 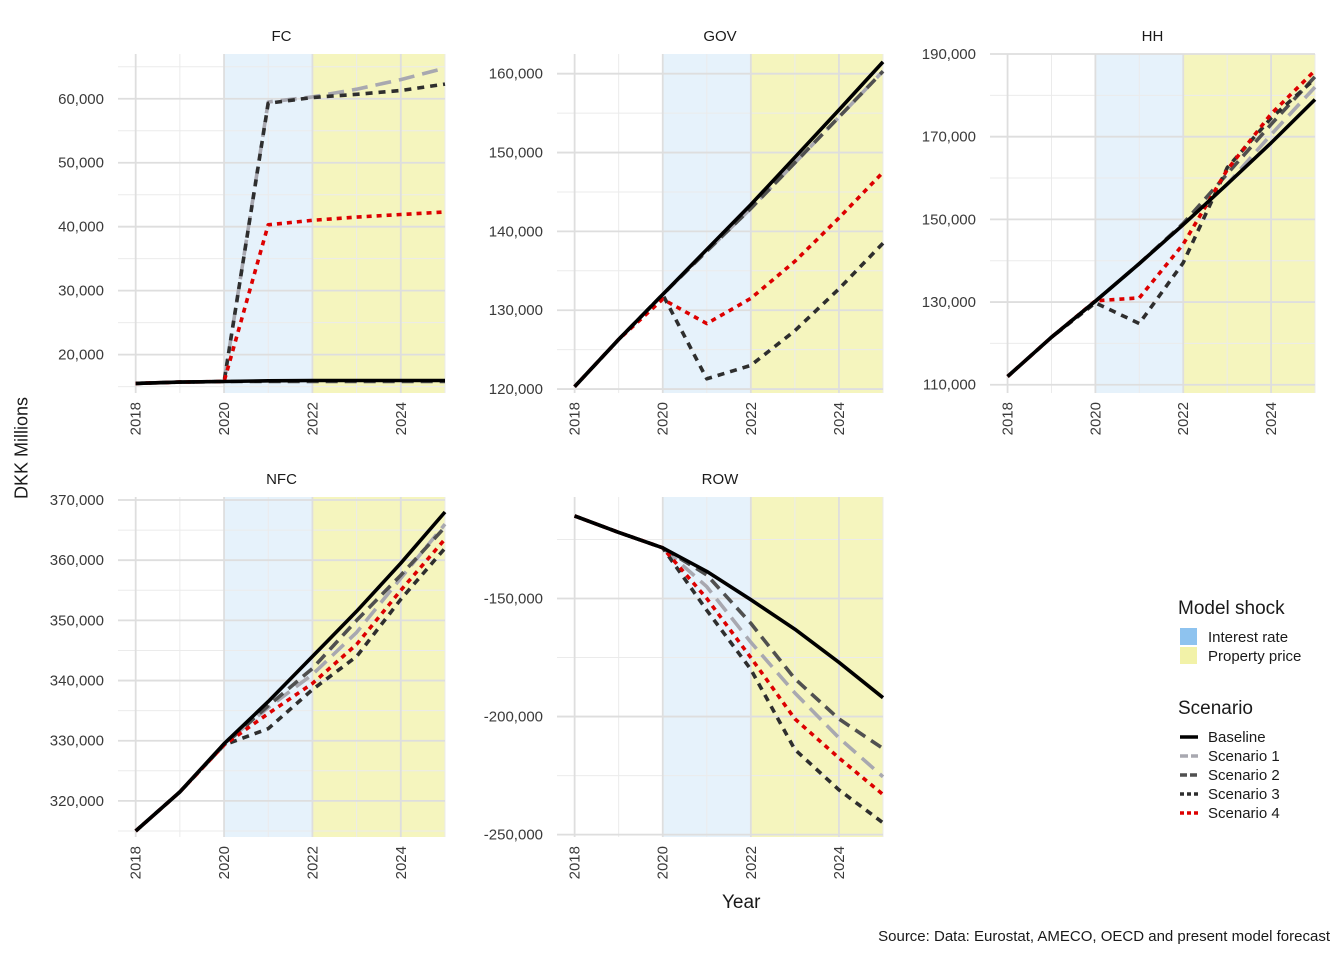 I want to click on y-tick-label: 50,000, so click(x=81, y=163).